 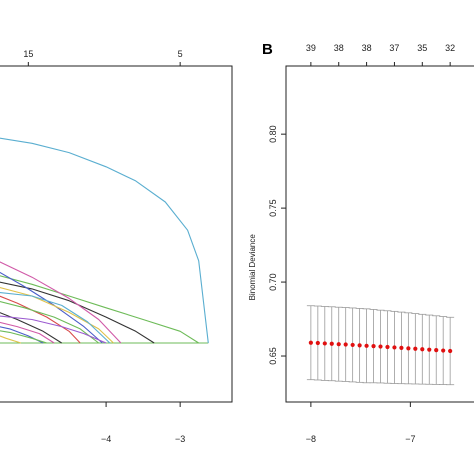 What do you see at coordinates (277, 245) in the screenshot?
I see `panel-b-left-axis: 0.65 0.70 0.75 0.80` at bounding box center [277, 245].